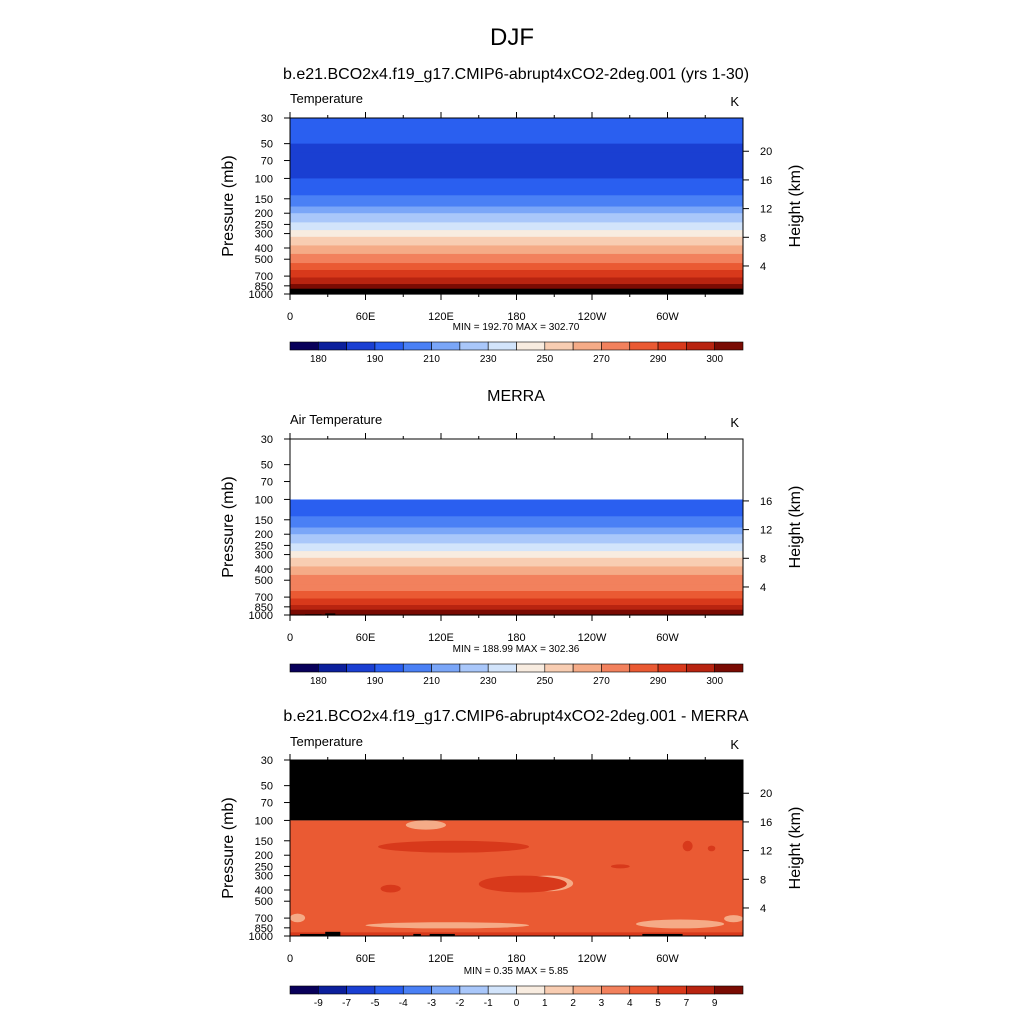 The width and height of the screenshot is (1024, 1024). I want to click on height-tick-label: 20, so click(766, 152).